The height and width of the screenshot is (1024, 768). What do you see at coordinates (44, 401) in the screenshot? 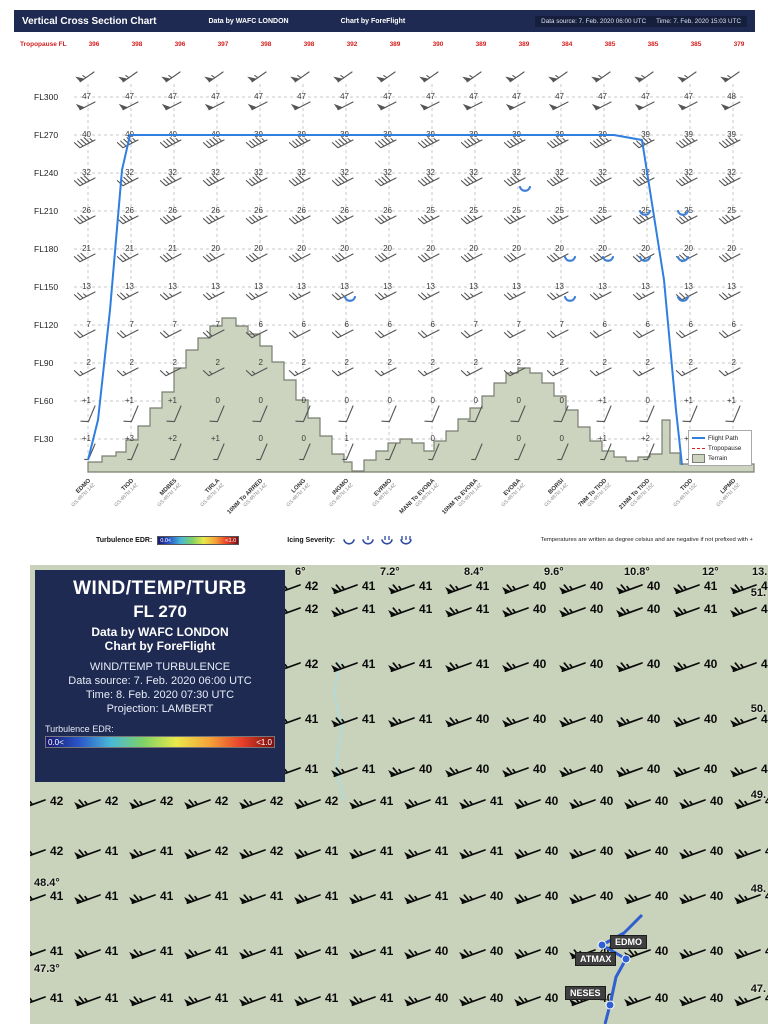
I see `flight-level-label: FL60` at bounding box center [44, 401].